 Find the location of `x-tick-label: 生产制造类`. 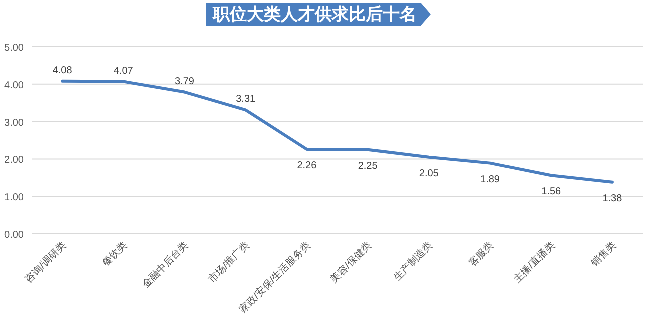

x-tick-label: 生产制造类 is located at coordinates (413, 262).